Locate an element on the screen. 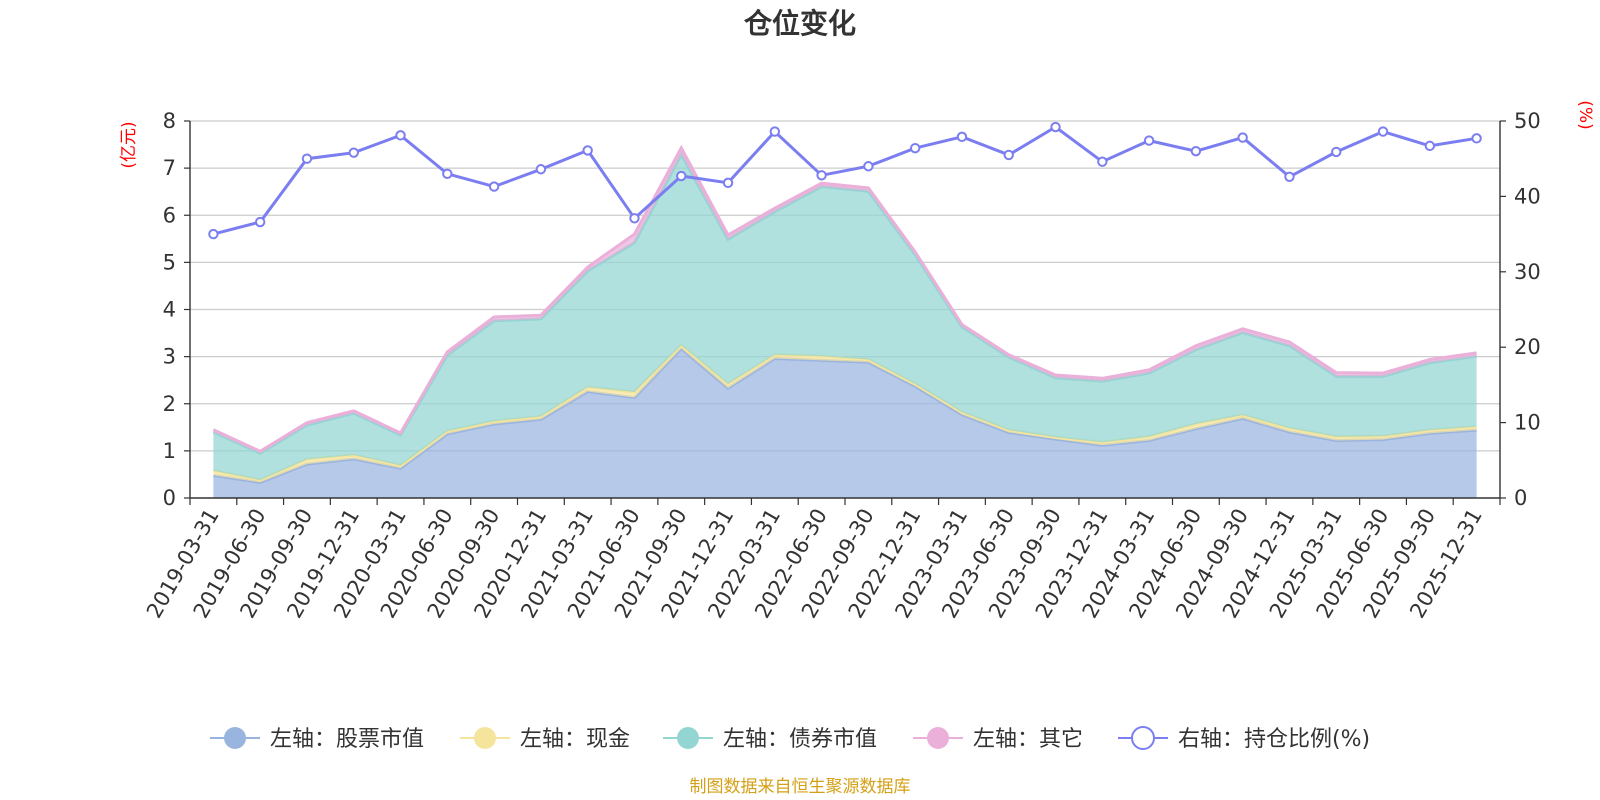  legend-item: 左轴：现金 is located at coordinates (545, 739).